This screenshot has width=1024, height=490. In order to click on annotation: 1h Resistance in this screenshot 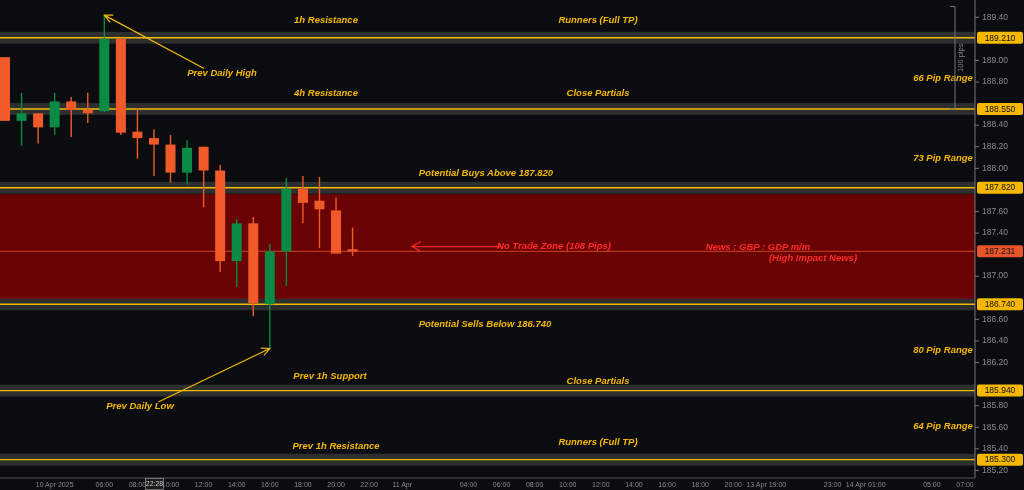, I will do `click(326, 19)`.